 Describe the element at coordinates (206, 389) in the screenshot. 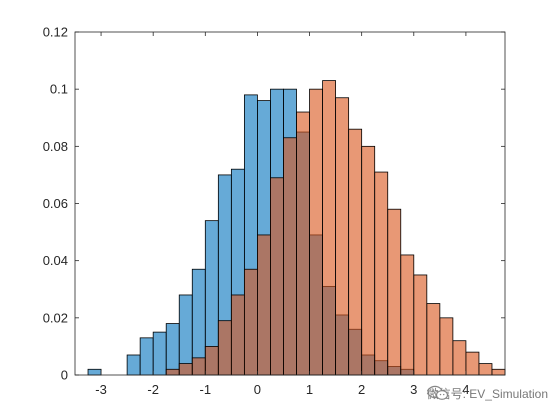

I see `x-tick-label: -1` at that location.